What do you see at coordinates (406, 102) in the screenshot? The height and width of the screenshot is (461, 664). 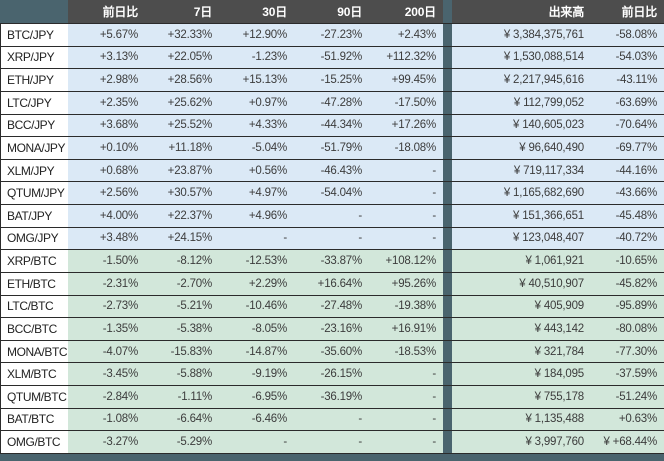 I see `pct-cell: -17.50%` at bounding box center [406, 102].